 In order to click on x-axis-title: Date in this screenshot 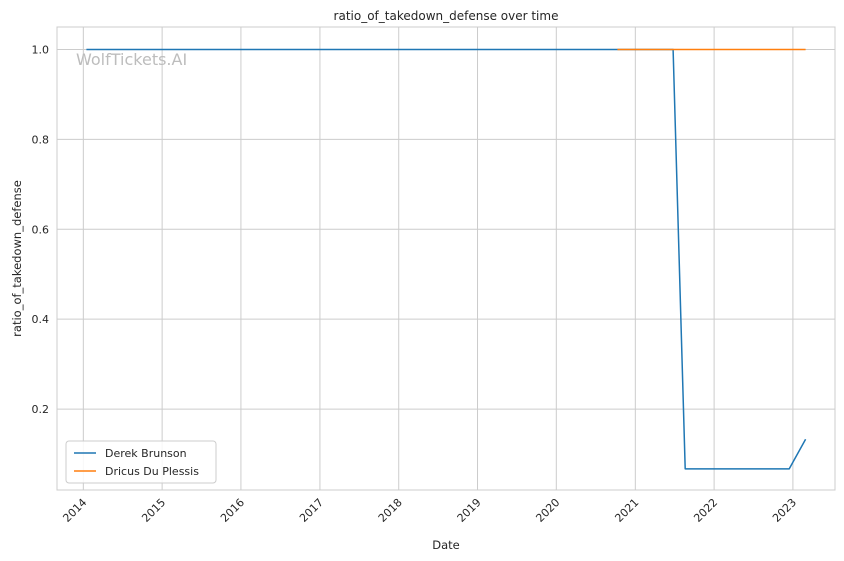, I will do `click(446, 545)`.